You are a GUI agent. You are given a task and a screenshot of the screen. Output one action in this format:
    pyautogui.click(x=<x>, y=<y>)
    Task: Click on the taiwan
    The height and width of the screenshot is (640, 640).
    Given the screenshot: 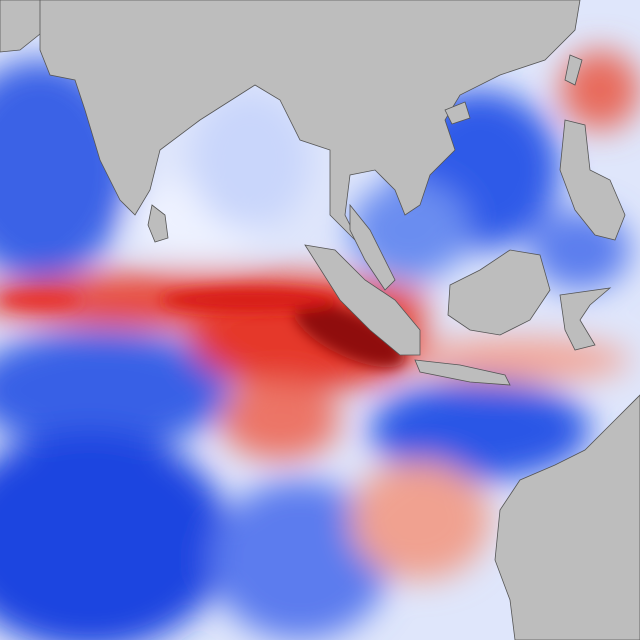 What is the action you would take?
    pyautogui.click(x=573, y=70)
    